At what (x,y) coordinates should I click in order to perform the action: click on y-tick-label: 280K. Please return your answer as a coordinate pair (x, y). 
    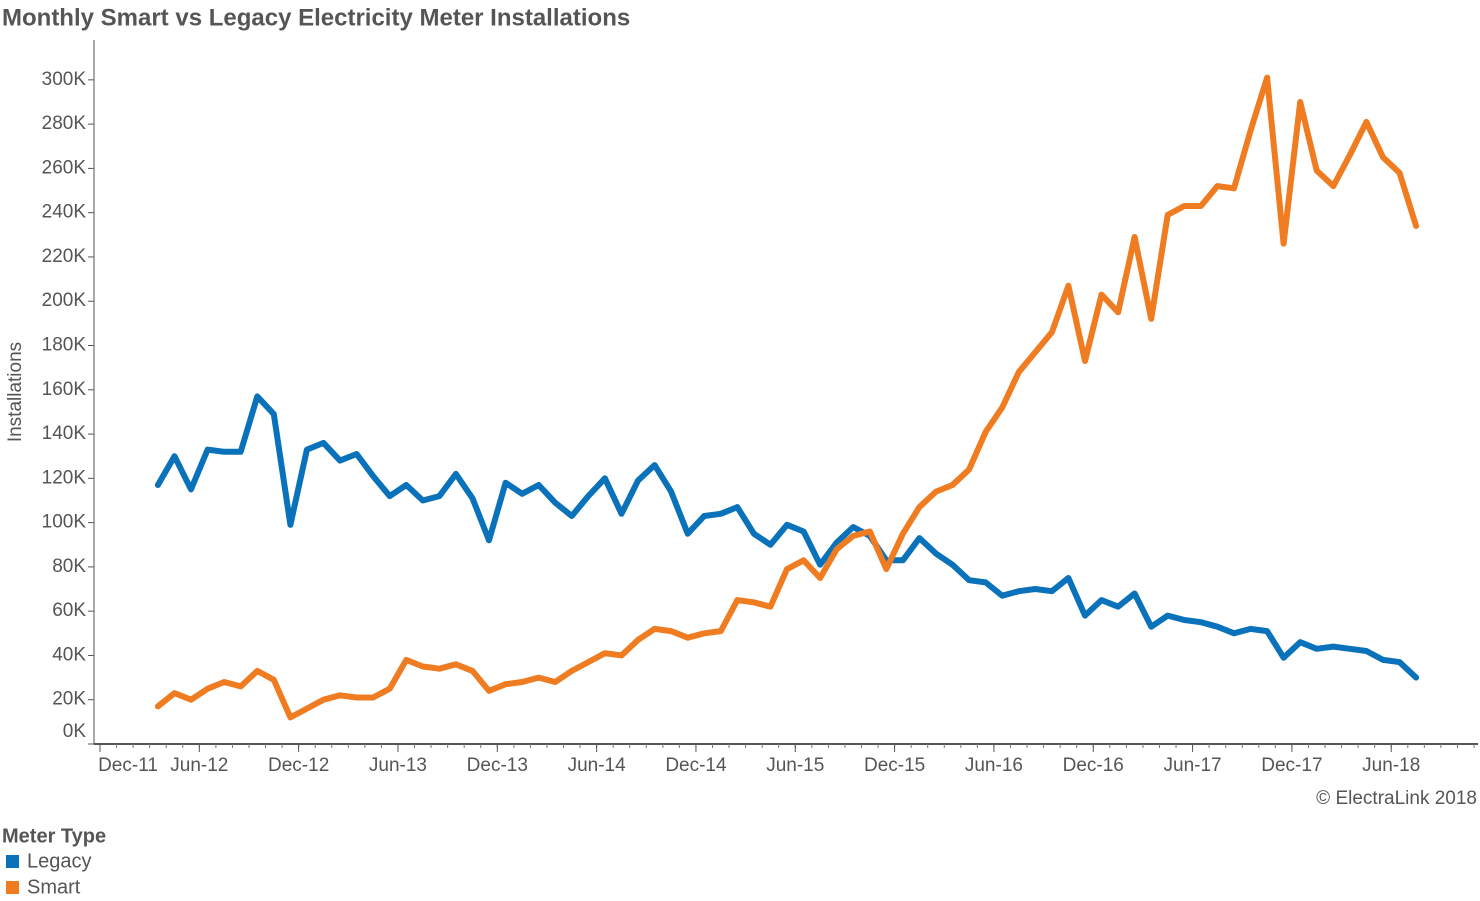
    Looking at the image, I should click on (64, 123).